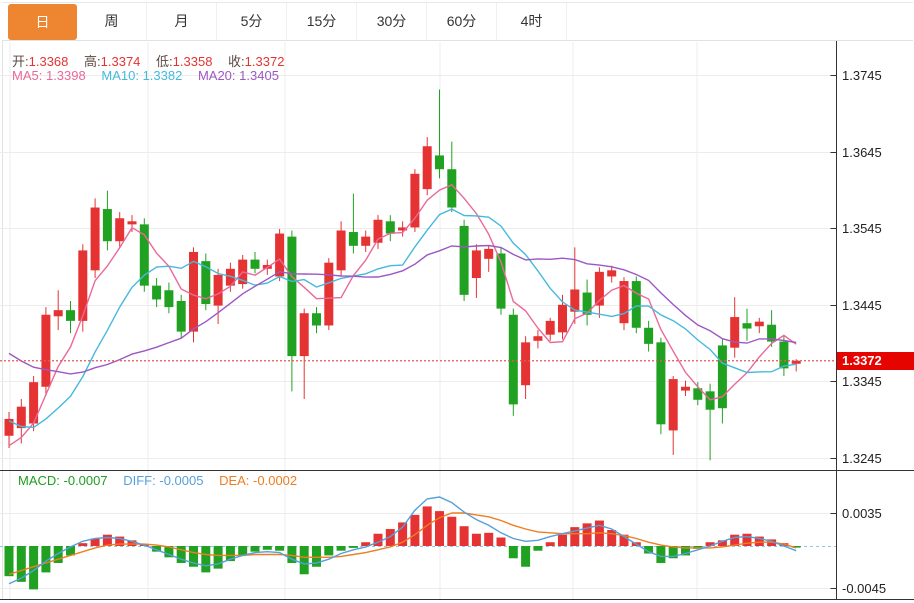 This screenshot has width=914, height=603. What do you see at coordinates (236, 61) in the screenshot?
I see `close-label: 收:` at bounding box center [236, 61].